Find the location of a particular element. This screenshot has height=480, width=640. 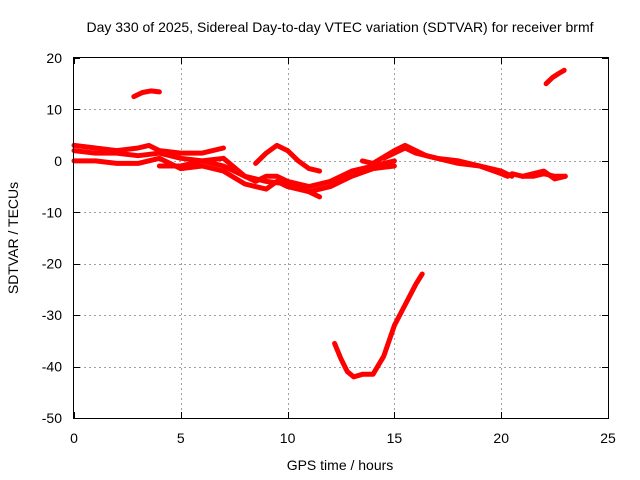

y-axis-label: SDTVAR / TECUs is located at coordinates (13, 238).